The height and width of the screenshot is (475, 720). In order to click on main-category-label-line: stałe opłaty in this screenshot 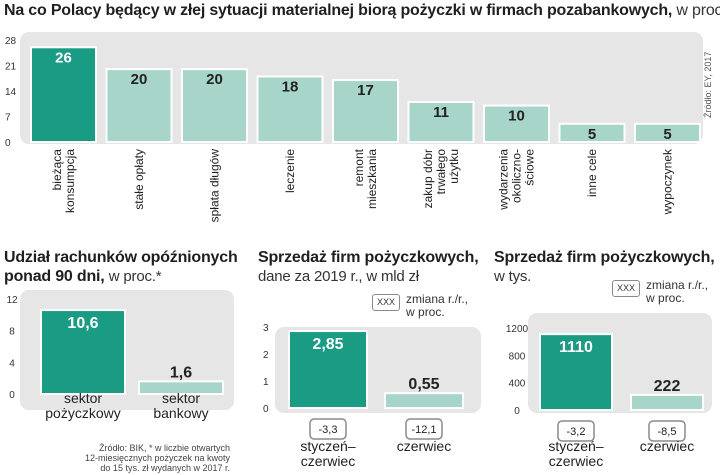, I will do `click(139, 179)`.